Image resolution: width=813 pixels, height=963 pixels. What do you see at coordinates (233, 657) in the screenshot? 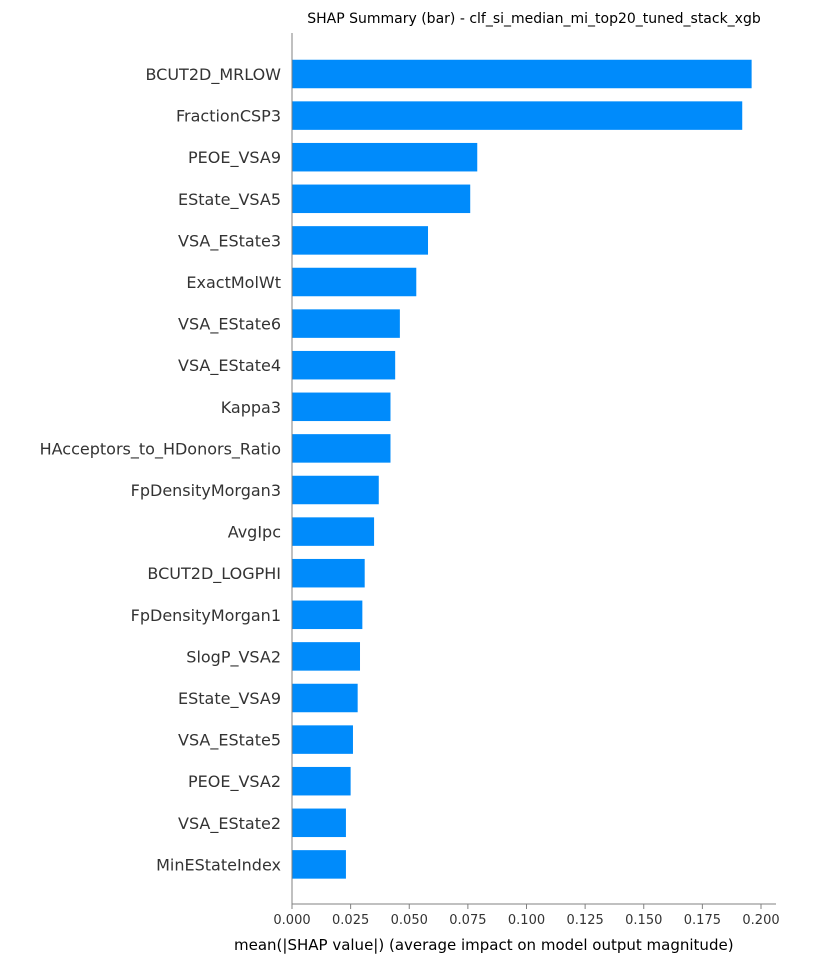
I see `feature-label: SlogP_VSA2` at bounding box center [233, 657].